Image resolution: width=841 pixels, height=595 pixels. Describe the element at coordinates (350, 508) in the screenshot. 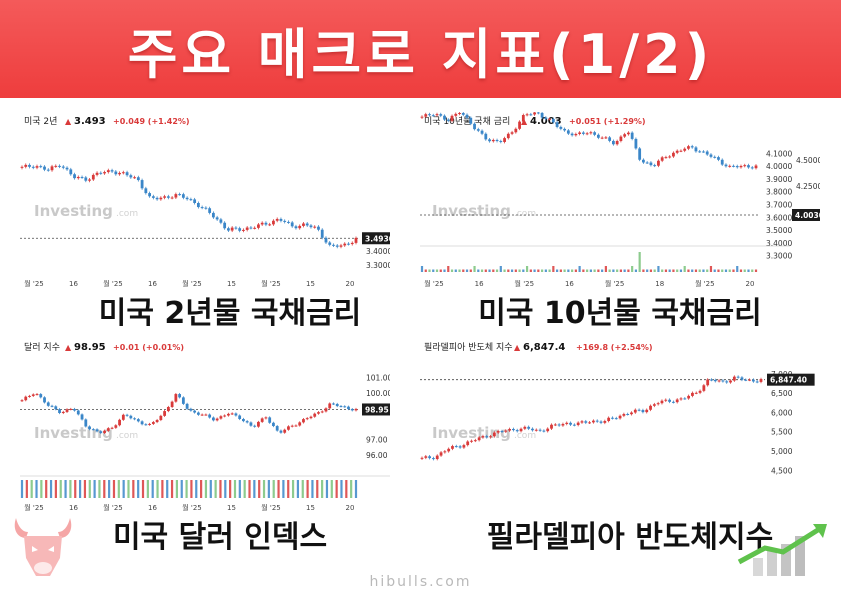

I see `x-tick-label: 20` at that location.